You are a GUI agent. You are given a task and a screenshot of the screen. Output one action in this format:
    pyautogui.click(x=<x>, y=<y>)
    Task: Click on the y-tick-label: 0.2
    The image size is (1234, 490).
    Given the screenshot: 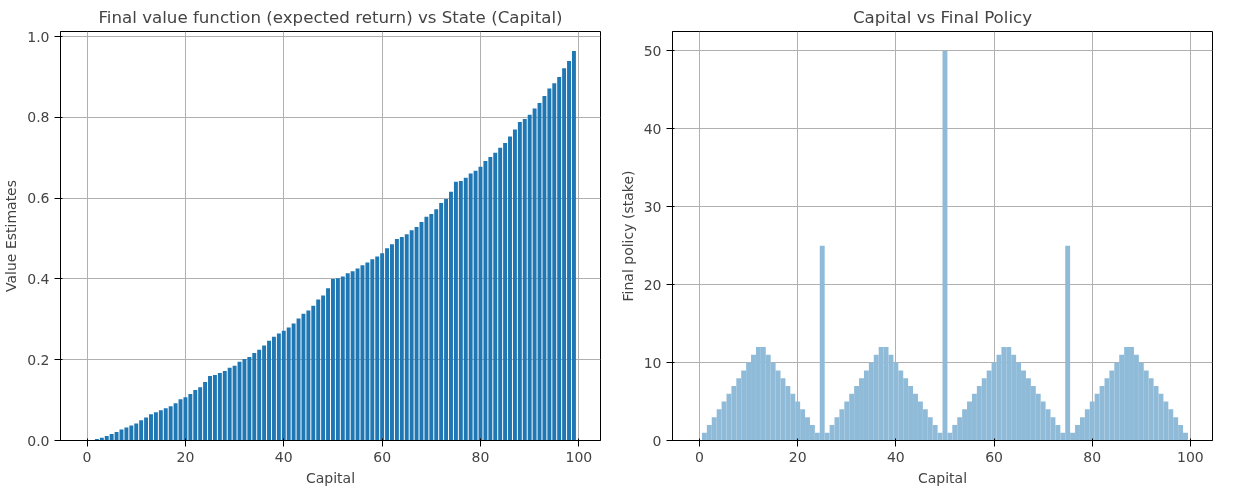 What is the action you would take?
    pyautogui.click(x=38, y=359)
    